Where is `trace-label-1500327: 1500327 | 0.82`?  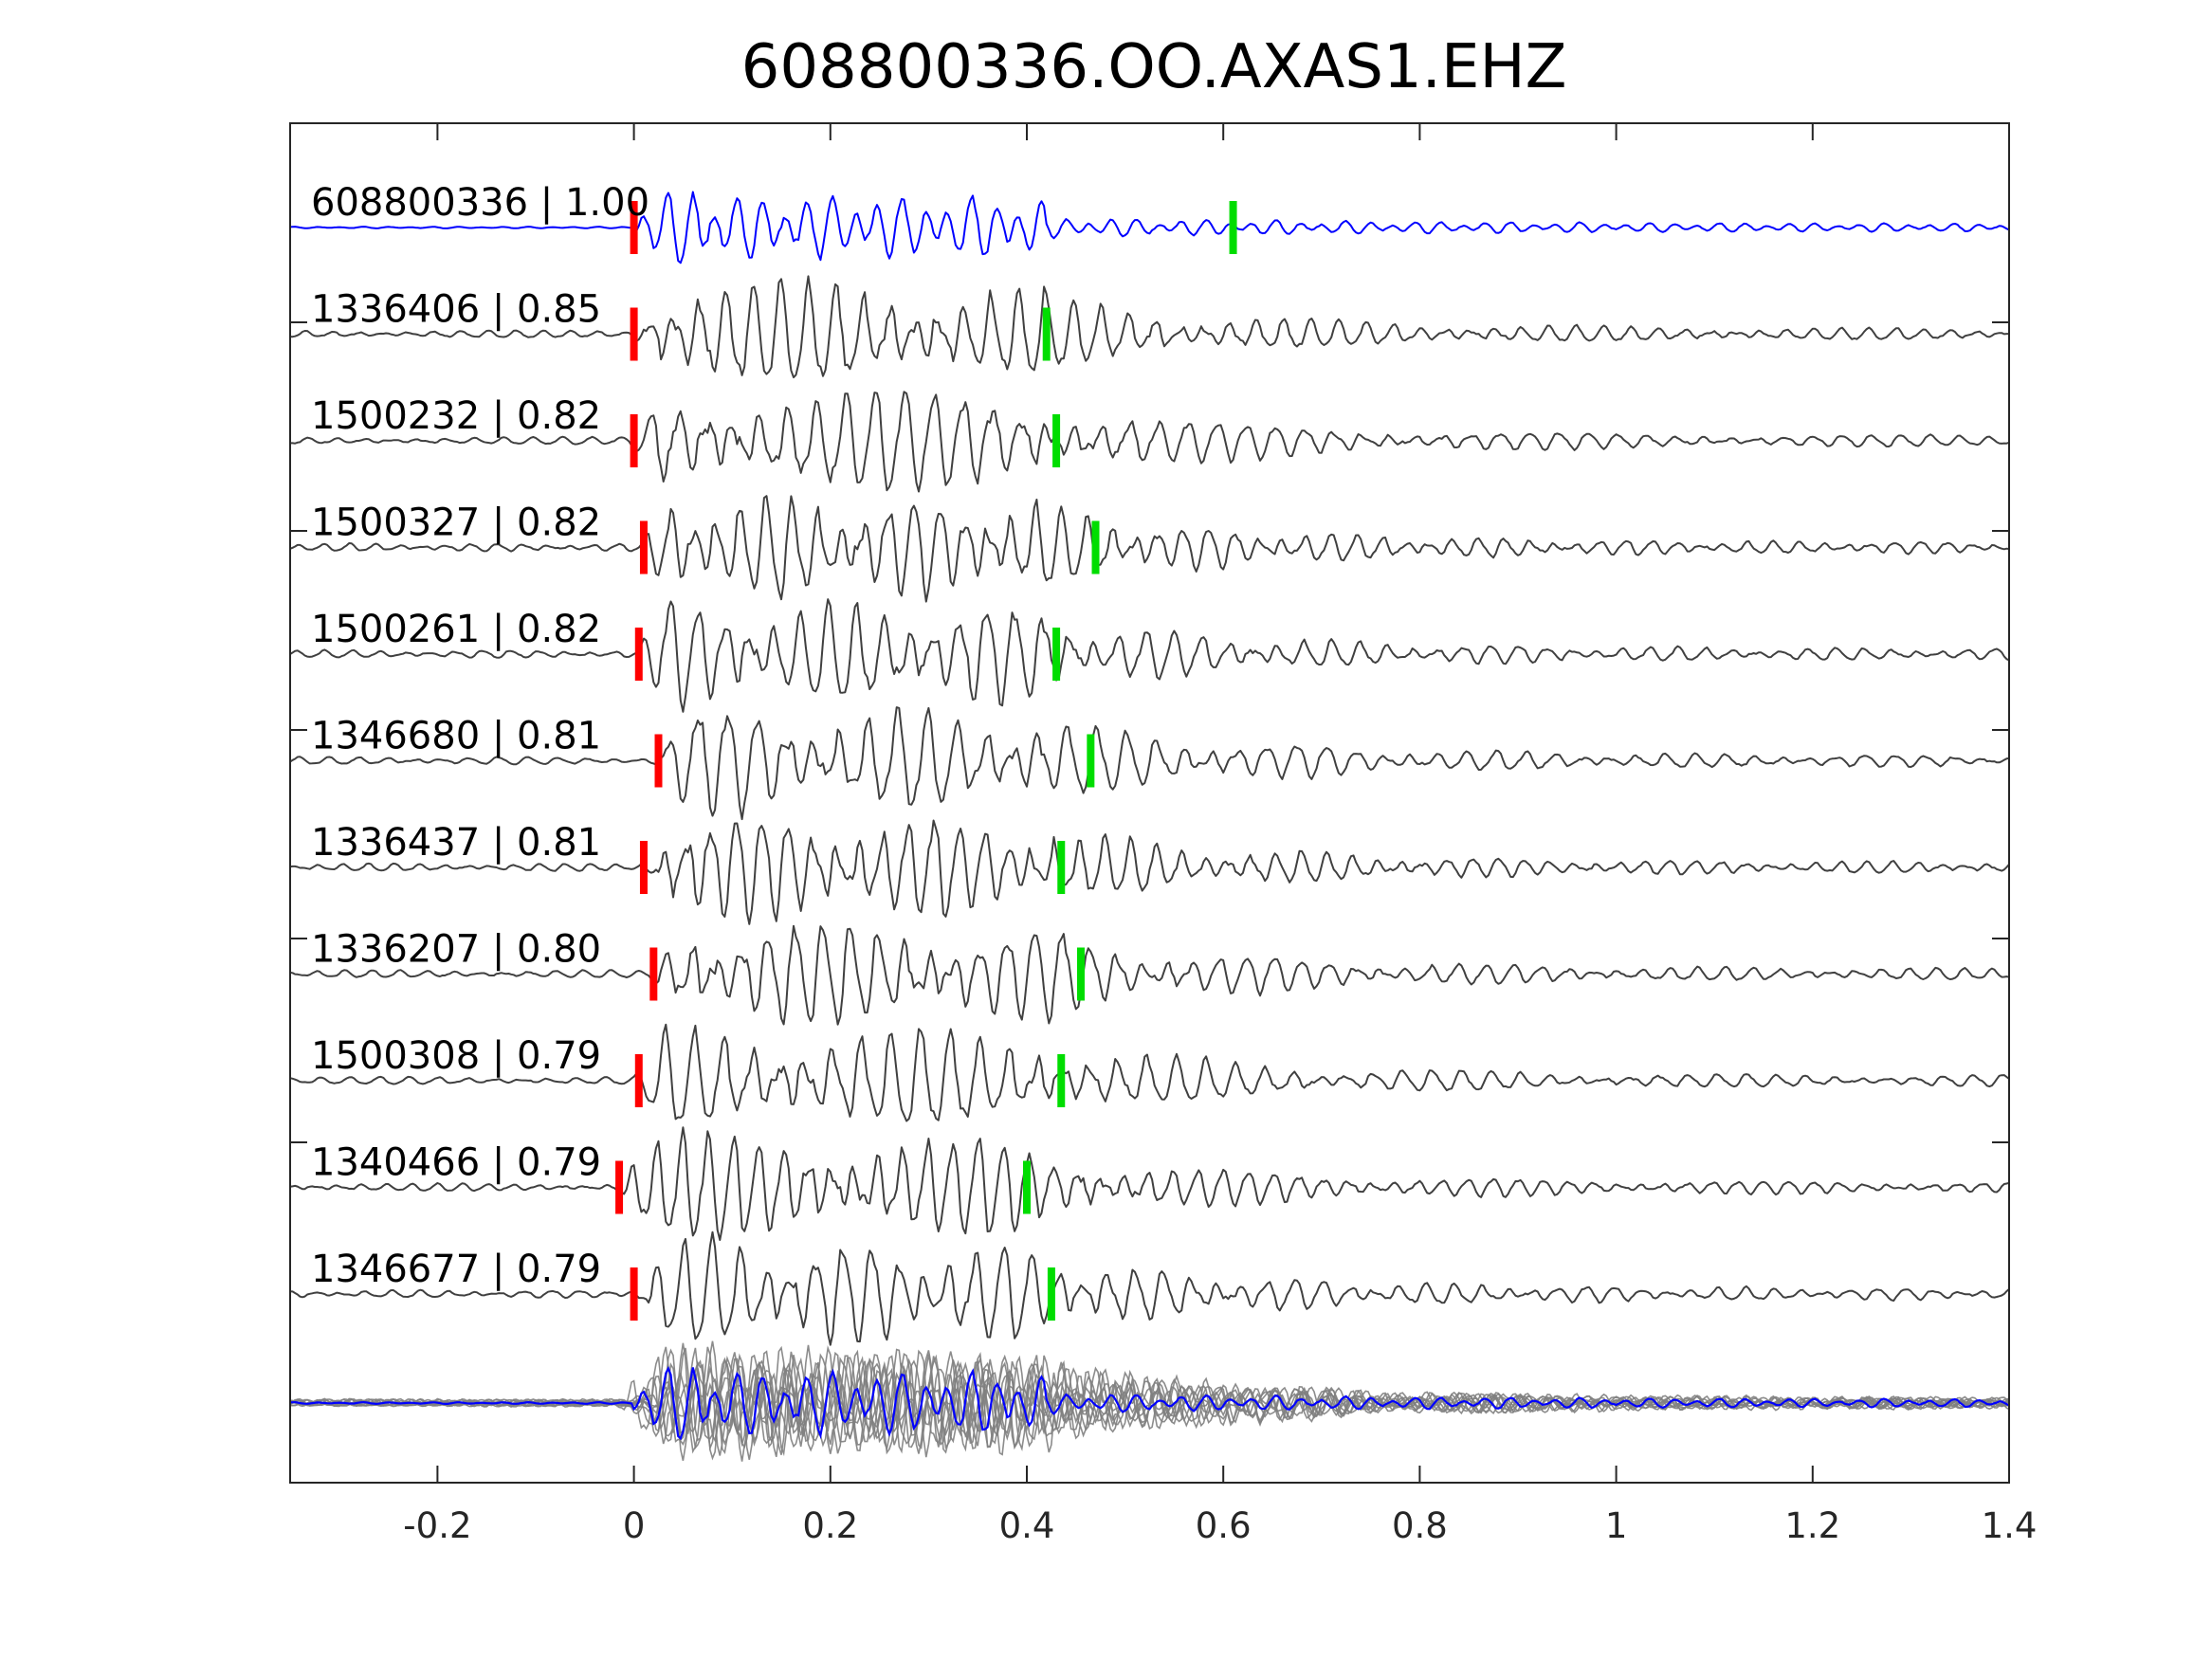 trace-label-1500327: 1500327 | 0.82 is located at coordinates (456, 523).